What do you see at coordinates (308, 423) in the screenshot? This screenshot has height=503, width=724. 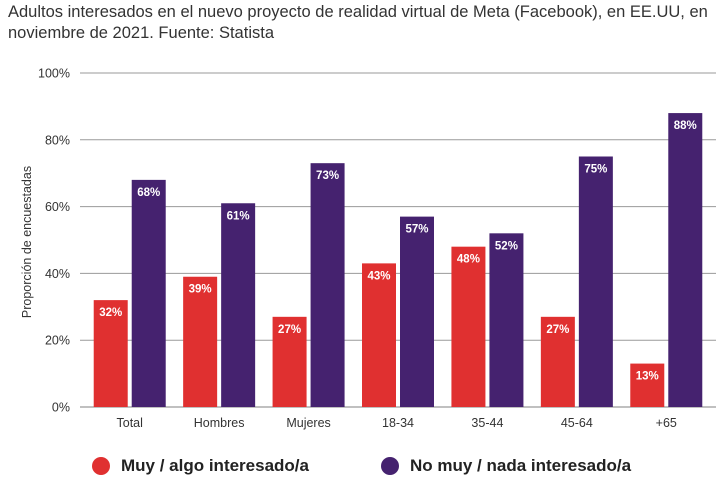 I see `x-tick-label: Mujeres` at bounding box center [308, 423].